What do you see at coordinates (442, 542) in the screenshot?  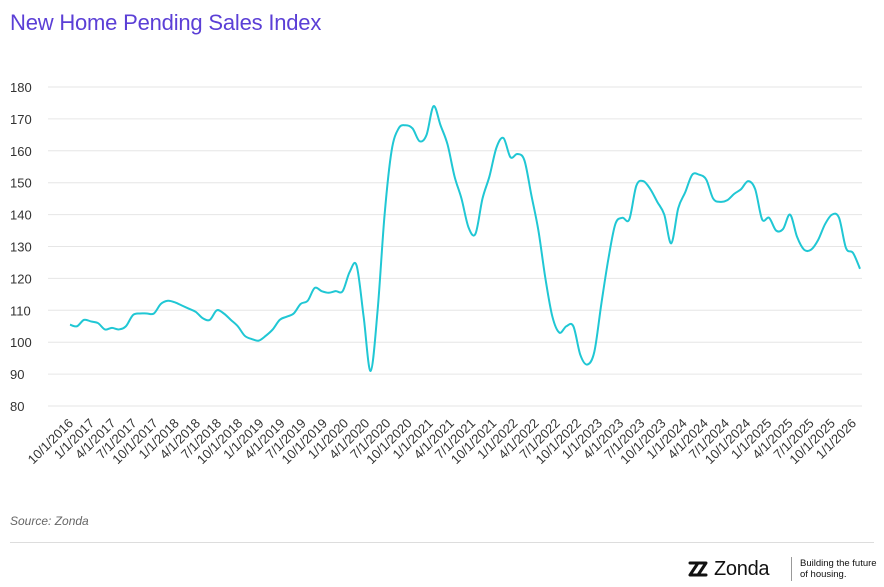 I see `footer-divider` at bounding box center [442, 542].